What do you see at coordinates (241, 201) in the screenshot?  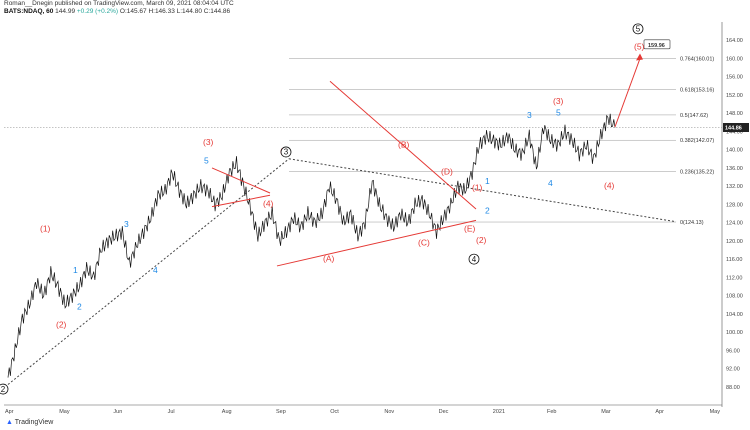 I see `triangle-lower-line` at bounding box center [241, 201].